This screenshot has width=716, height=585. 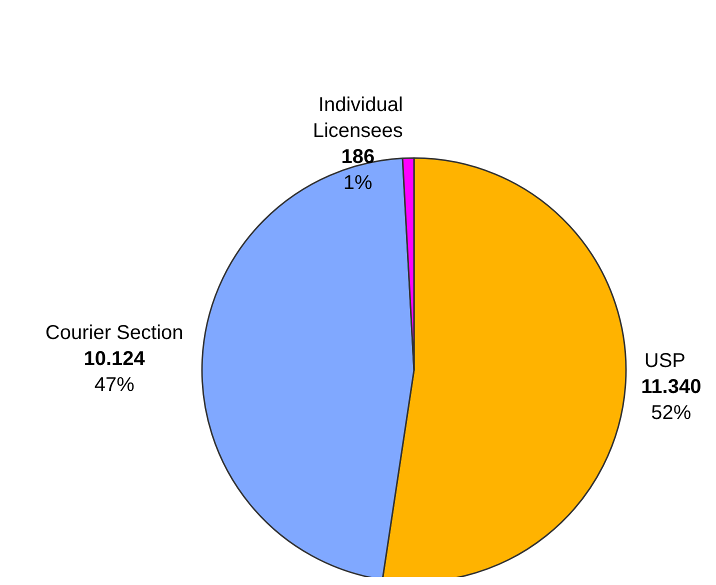 I want to click on data-label: 10.124 47%, so click(x=115, y=372).